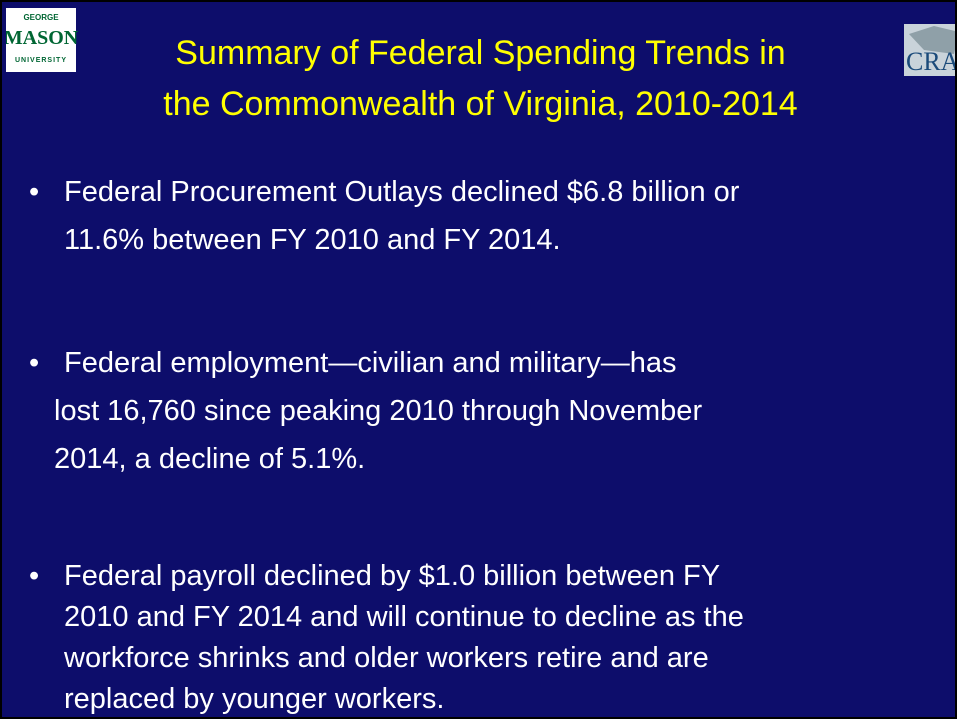  I want to click on logo-top: GEORGE, so click(41, 17).